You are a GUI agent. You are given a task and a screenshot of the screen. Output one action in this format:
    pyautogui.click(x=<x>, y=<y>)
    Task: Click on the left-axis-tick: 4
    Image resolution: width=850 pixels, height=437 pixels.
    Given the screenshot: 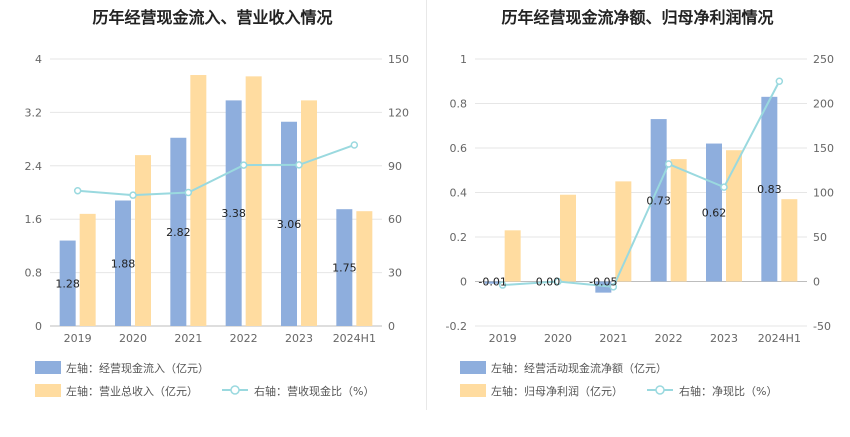 What is the action you would take?
    pyautogui.click(x=38, y=59)
    